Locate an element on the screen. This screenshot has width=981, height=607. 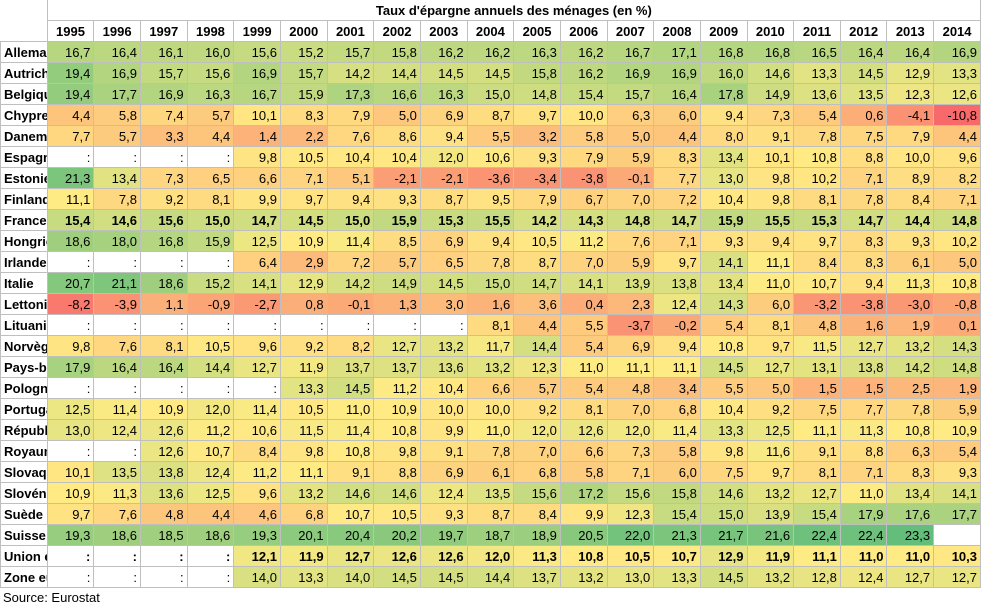
value-cell: 13,4 is located at coordinates (723, 157).